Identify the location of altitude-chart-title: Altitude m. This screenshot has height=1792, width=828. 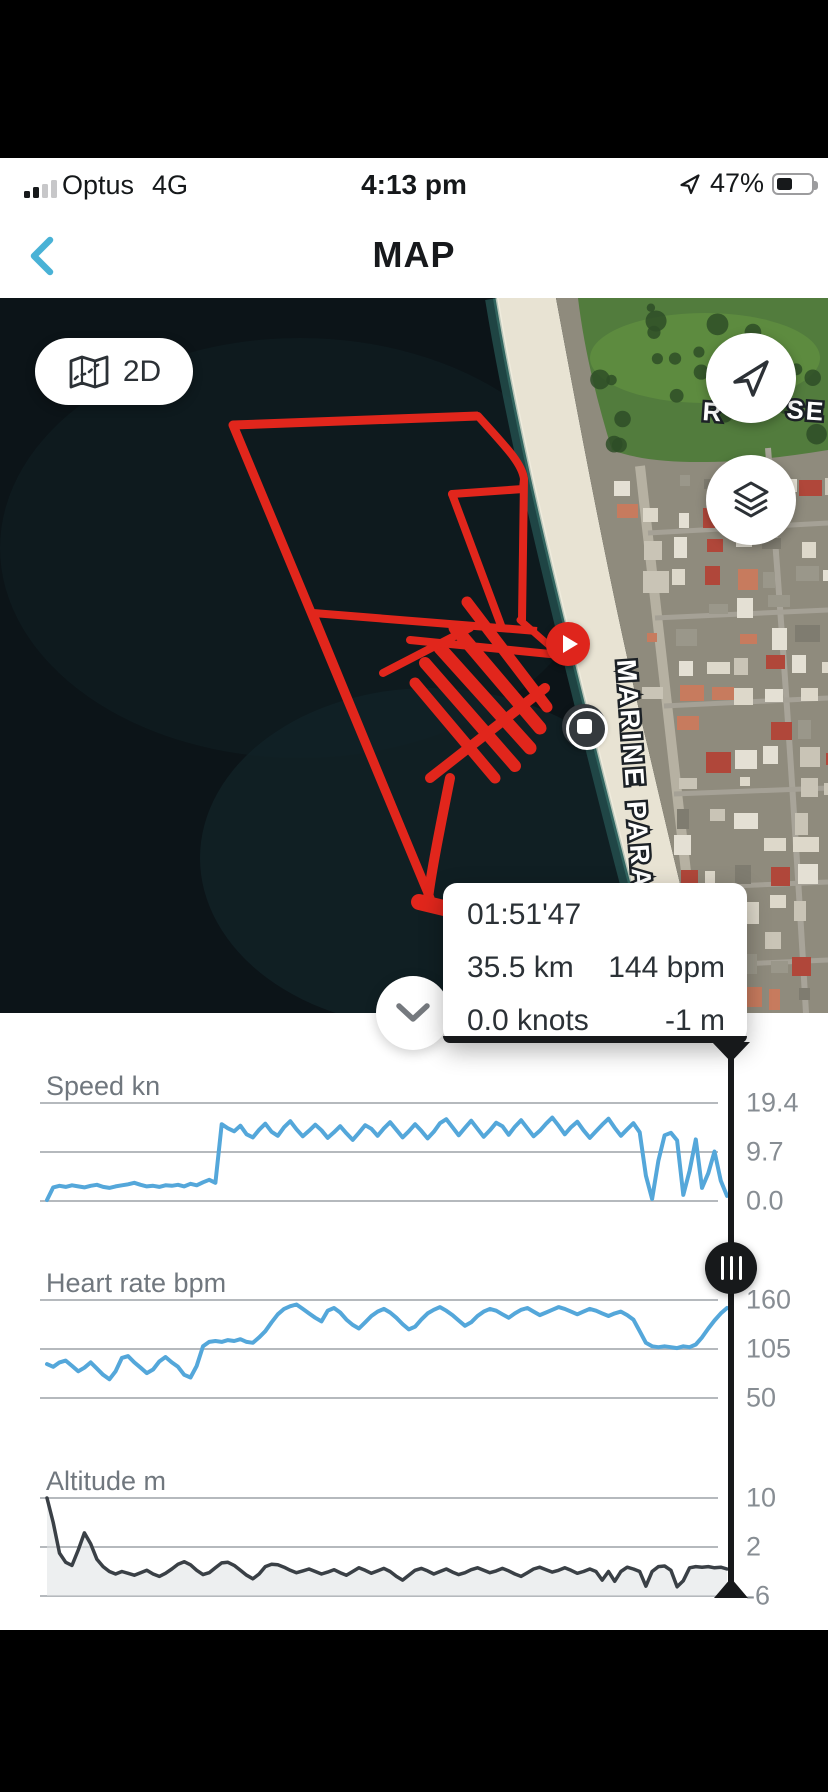
(106, 1481).